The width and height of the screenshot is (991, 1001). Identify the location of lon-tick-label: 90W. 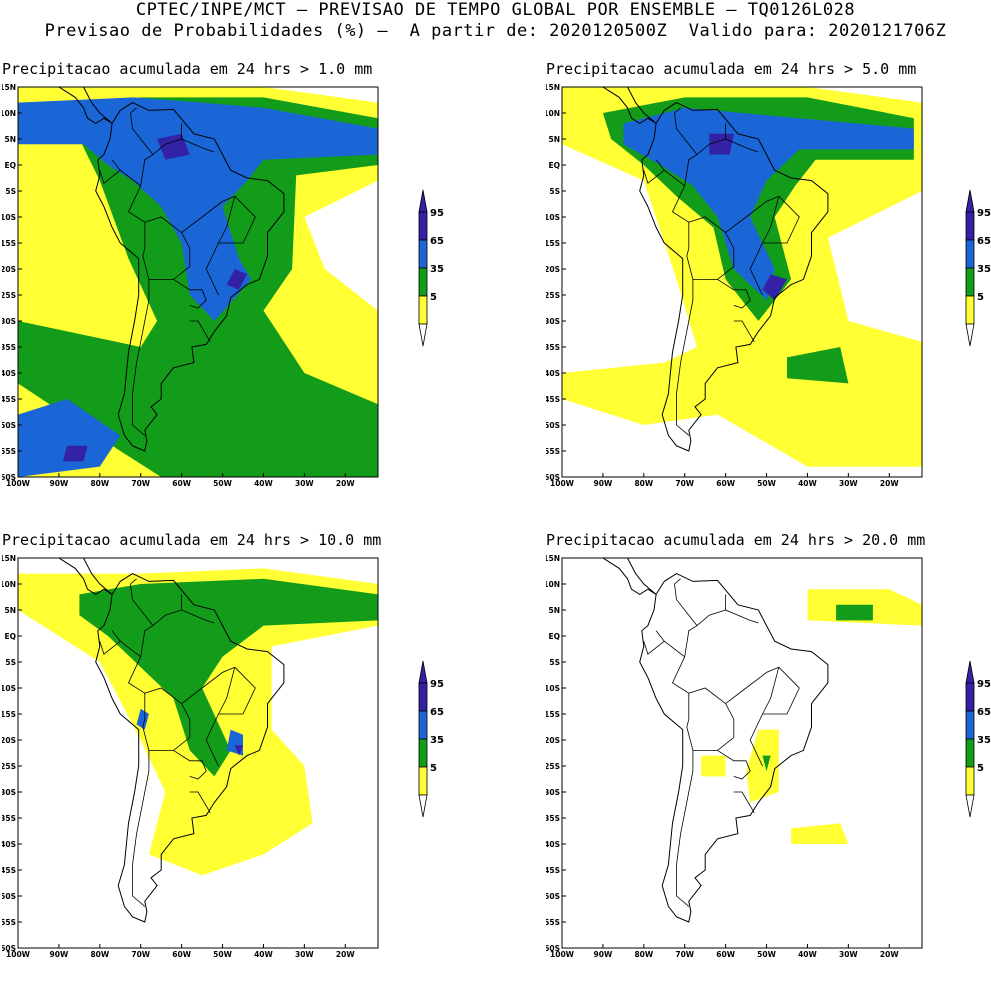
(59, 483).